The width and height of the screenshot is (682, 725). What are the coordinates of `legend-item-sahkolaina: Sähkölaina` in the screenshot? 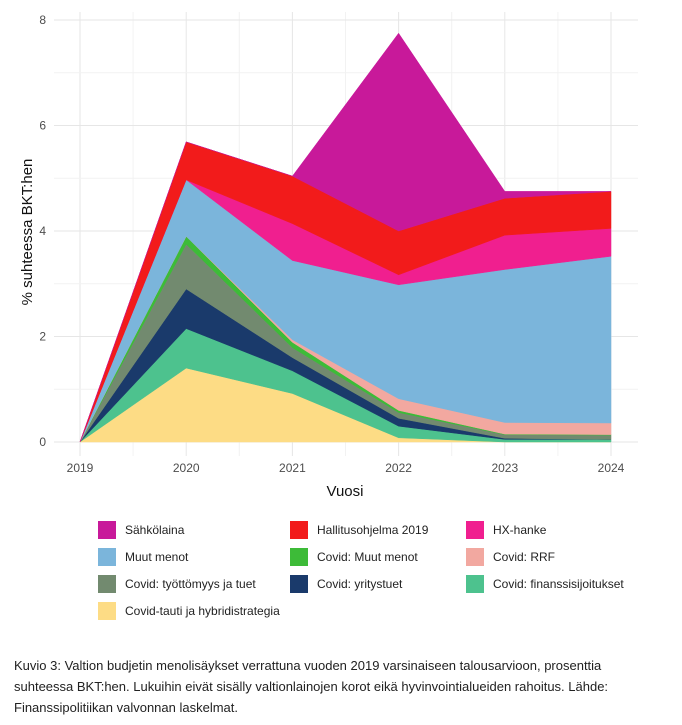 It's located at (194, 529).